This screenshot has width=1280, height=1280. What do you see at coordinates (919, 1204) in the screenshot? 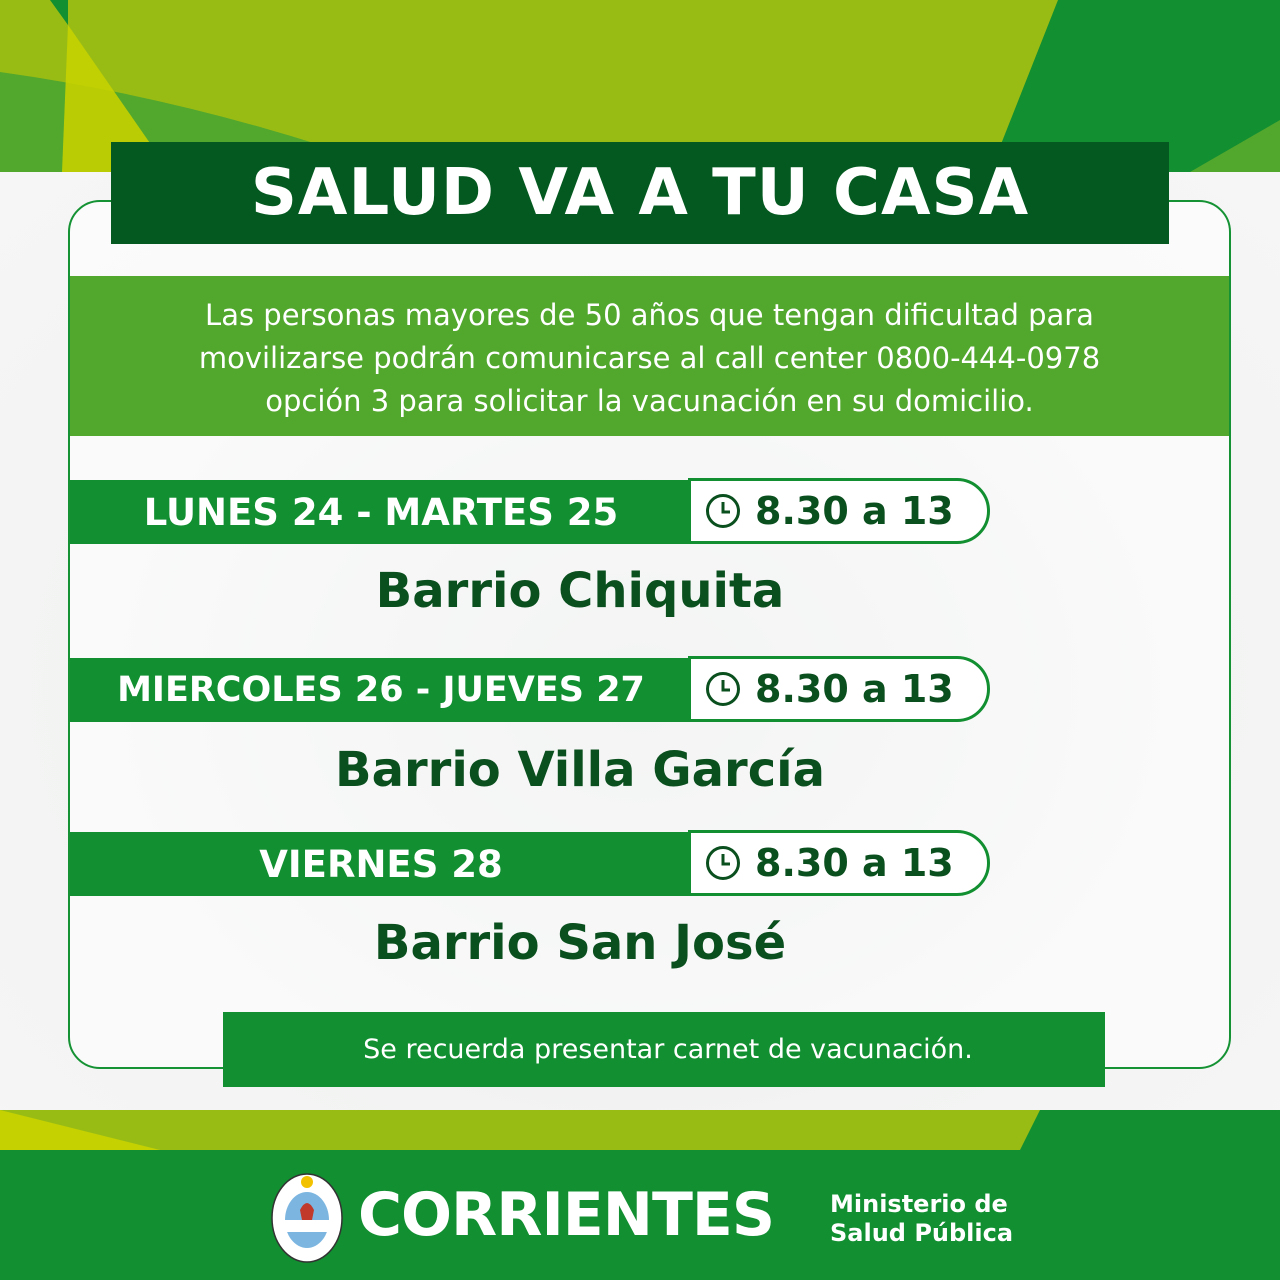
I see `ministry-line: Ministerio de` at bounding box center [919, 1204].